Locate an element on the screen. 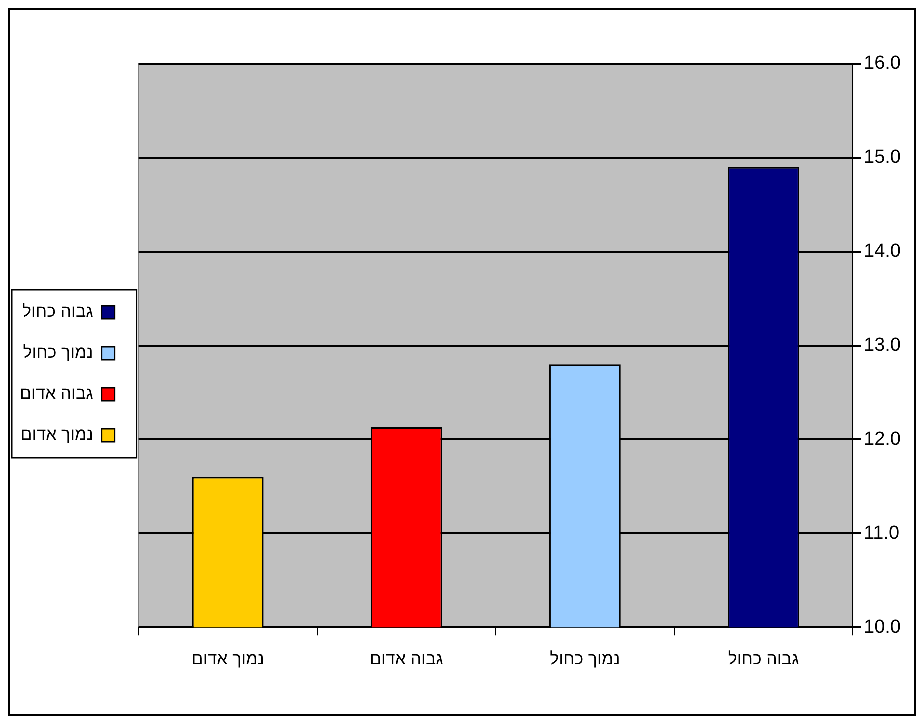 The width and height of the screenshot is (924, 724). y-tick-label: 11.0 is located at coordinates (882, 533).